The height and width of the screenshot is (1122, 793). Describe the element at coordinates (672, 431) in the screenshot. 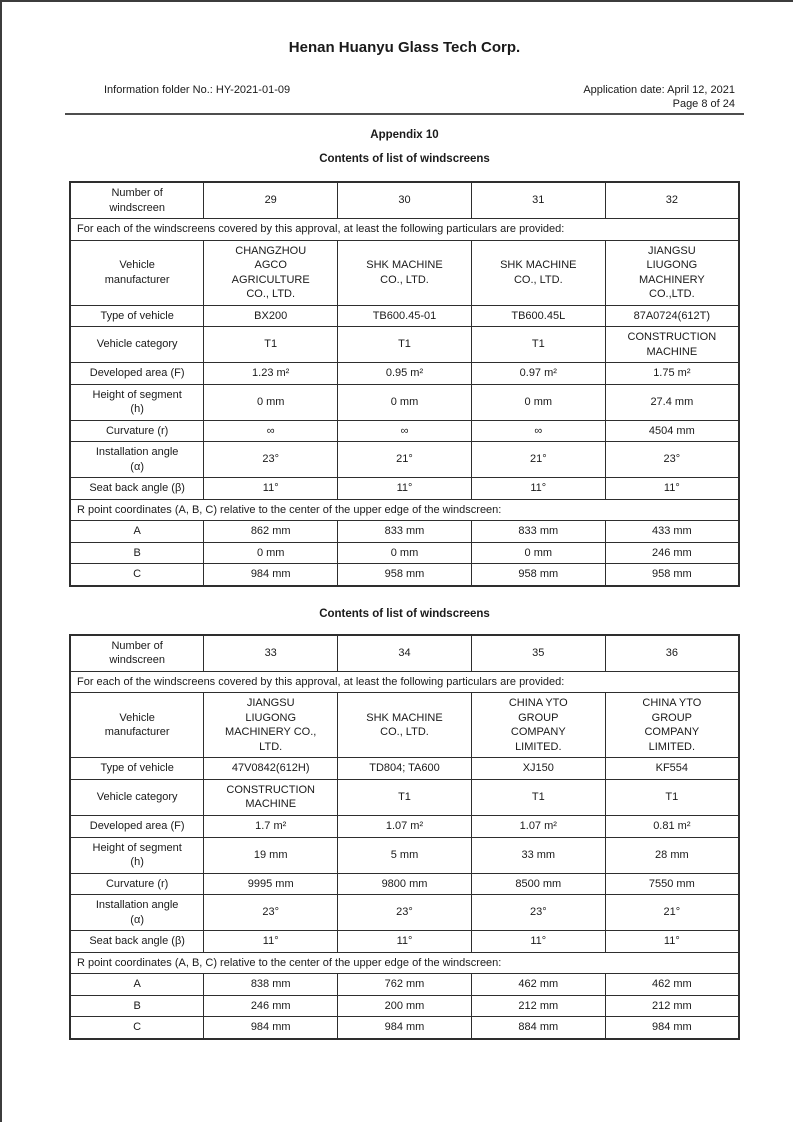

I see `table-cell: 4504 mm` at that location.